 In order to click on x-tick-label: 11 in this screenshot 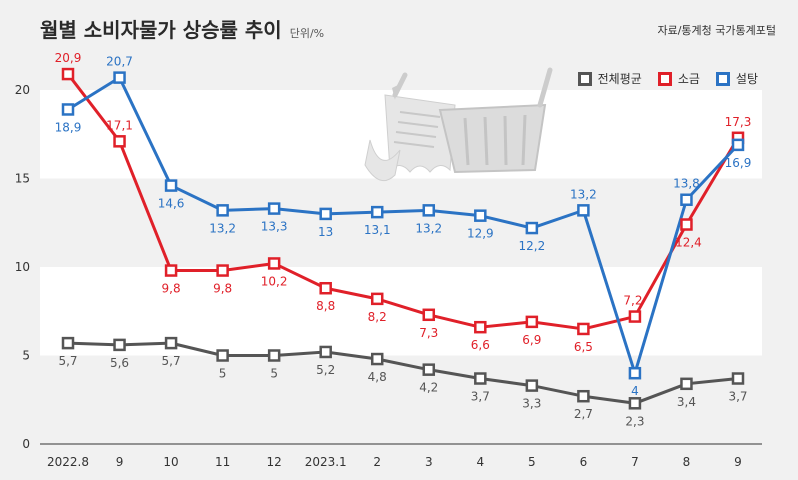, I will do `click(222, 462)`.